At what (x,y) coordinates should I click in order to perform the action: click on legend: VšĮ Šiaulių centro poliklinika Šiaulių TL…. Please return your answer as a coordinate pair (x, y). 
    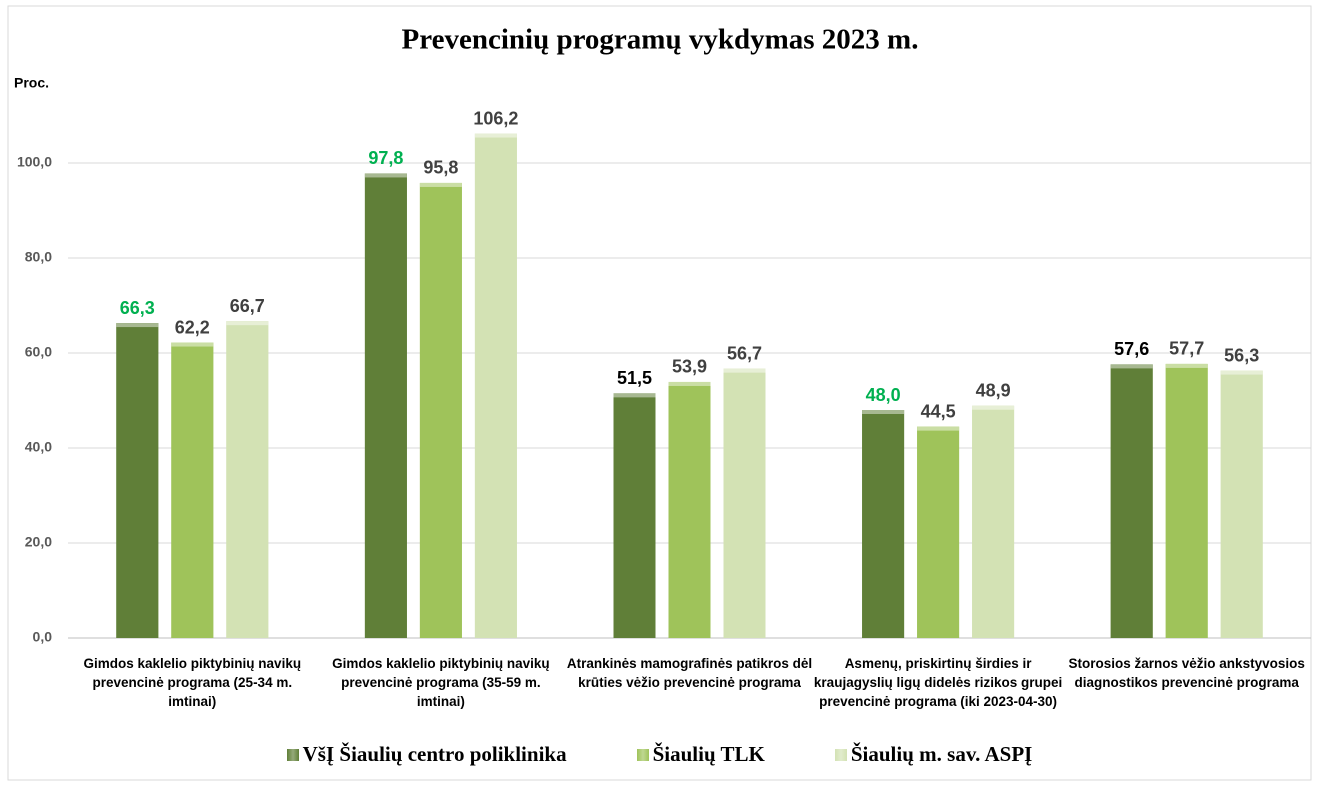
    Looking at the image, I should click on (659, 754).